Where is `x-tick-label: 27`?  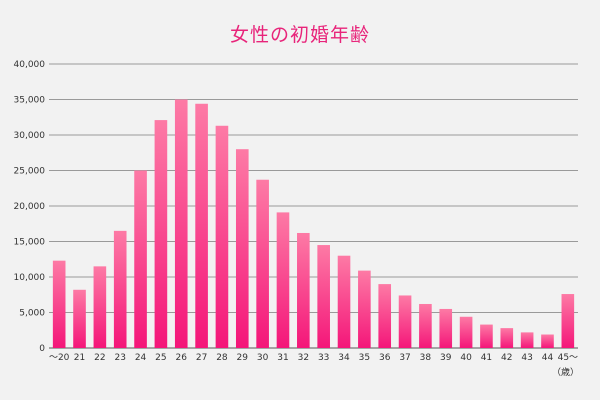 x-tick-label: 27 is located at coordinates (201, 358).